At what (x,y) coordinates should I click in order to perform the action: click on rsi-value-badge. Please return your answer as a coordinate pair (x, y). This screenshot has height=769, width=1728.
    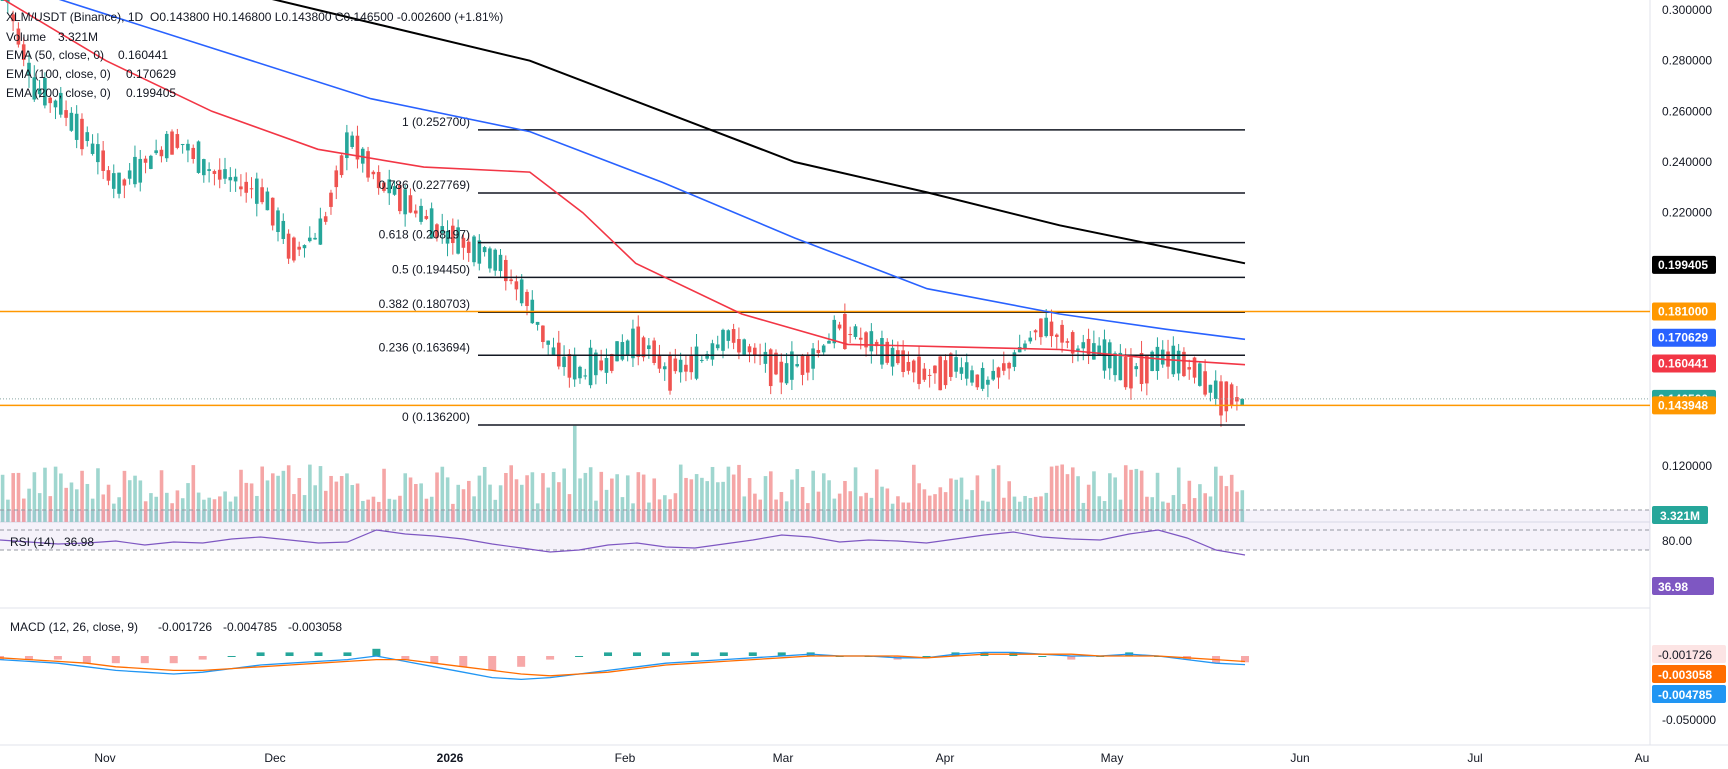
    Looking at the image, I should click on (1683, 586).